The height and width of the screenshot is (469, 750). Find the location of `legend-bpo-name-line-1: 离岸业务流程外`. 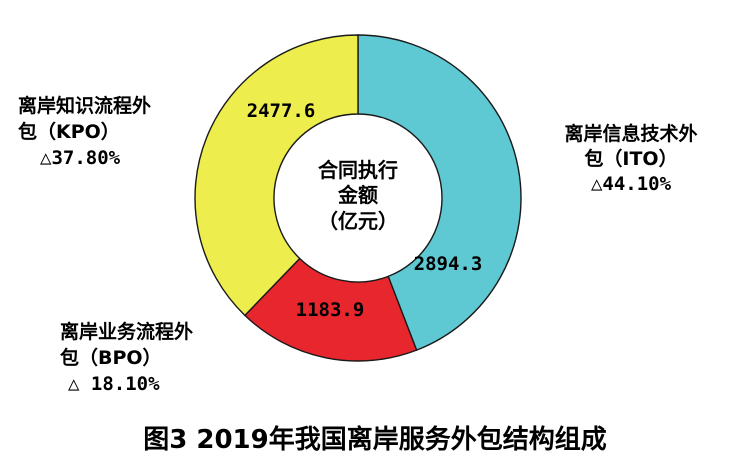

legend-bpo-name-line-1: 离岸业务流程外 is located at coordinates (126, 331).